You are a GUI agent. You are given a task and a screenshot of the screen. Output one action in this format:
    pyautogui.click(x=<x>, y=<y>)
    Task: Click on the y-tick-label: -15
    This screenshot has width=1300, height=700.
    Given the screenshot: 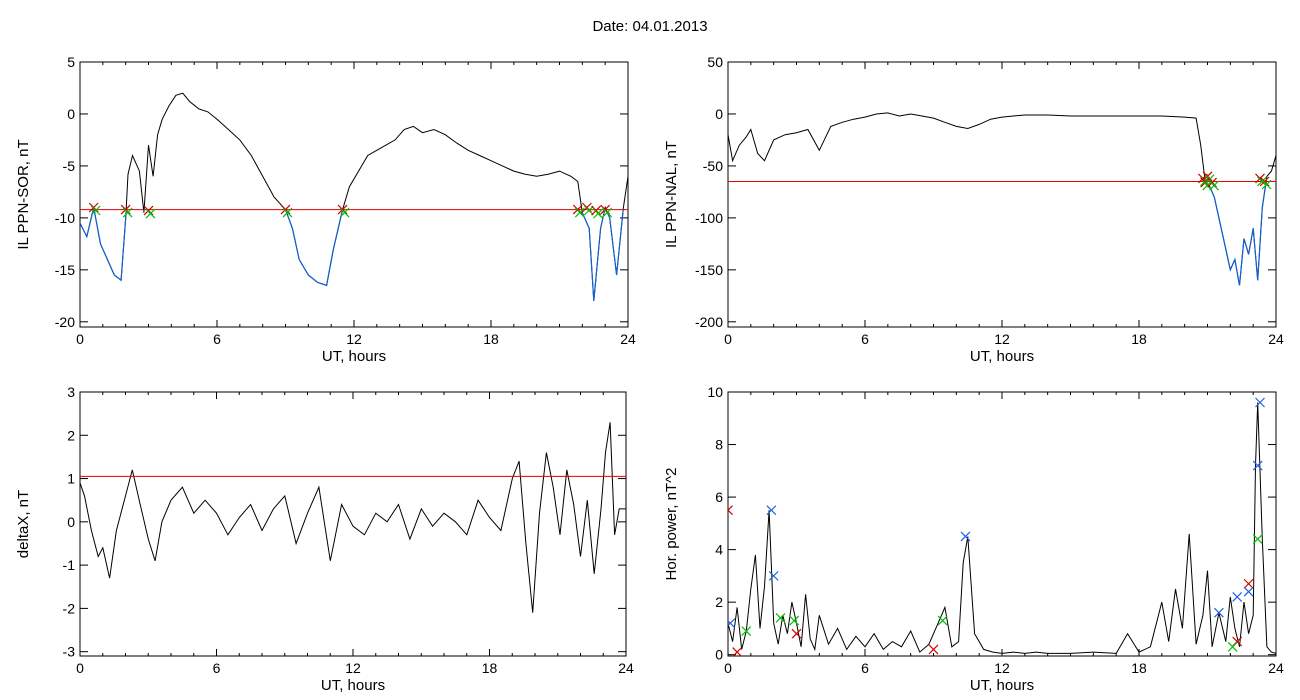 What is the action you would take?
    pyautogui.click(x=65, y=270)
    